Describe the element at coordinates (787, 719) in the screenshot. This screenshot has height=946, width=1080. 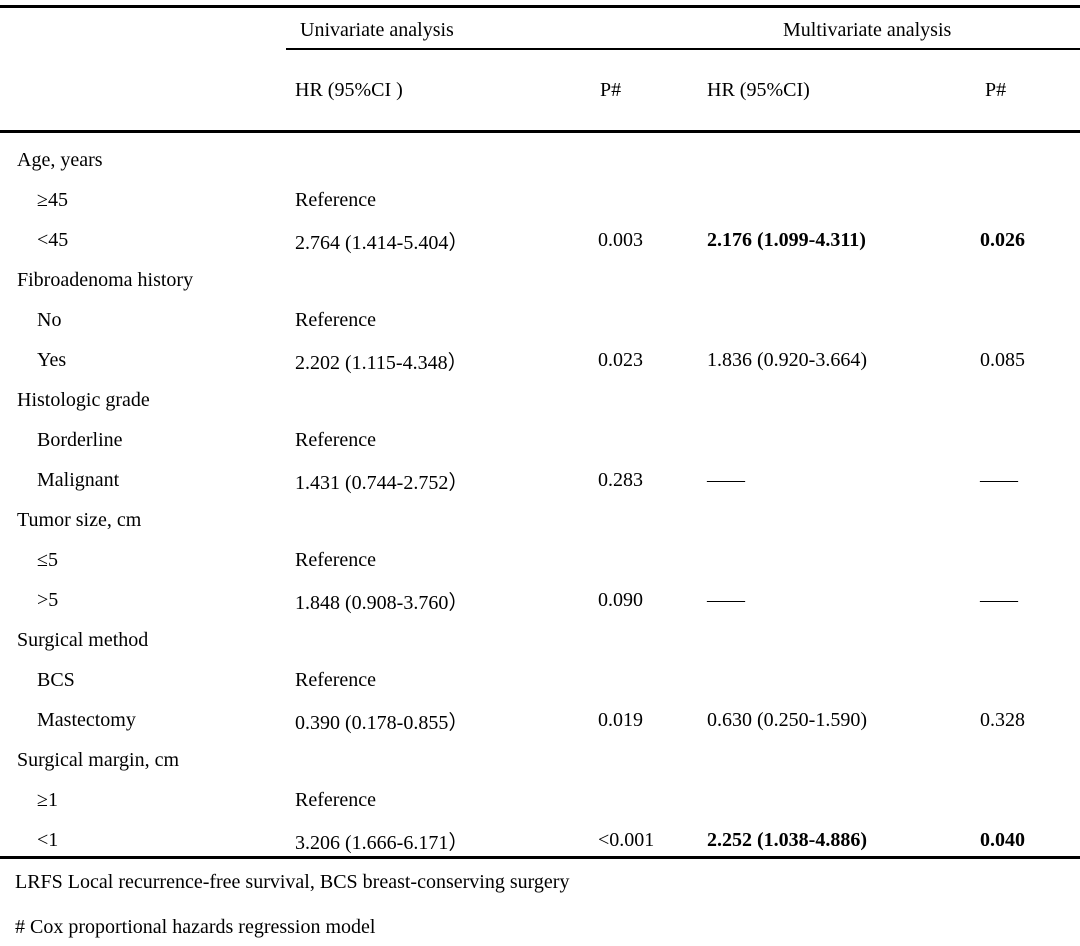
I see `multivariate-hr-value: 0.630 (0.250-1.590)` at that location.